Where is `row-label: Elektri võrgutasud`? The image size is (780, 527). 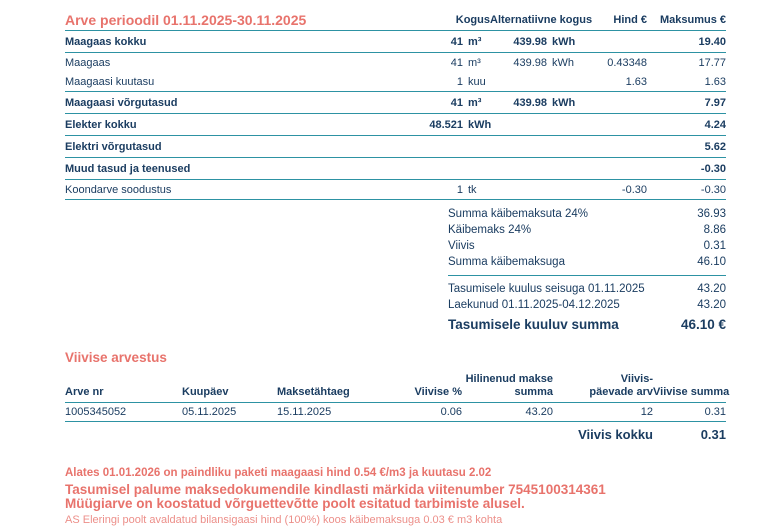
row-label: Elektri võrgutasud is located at coordinates (113, 146).